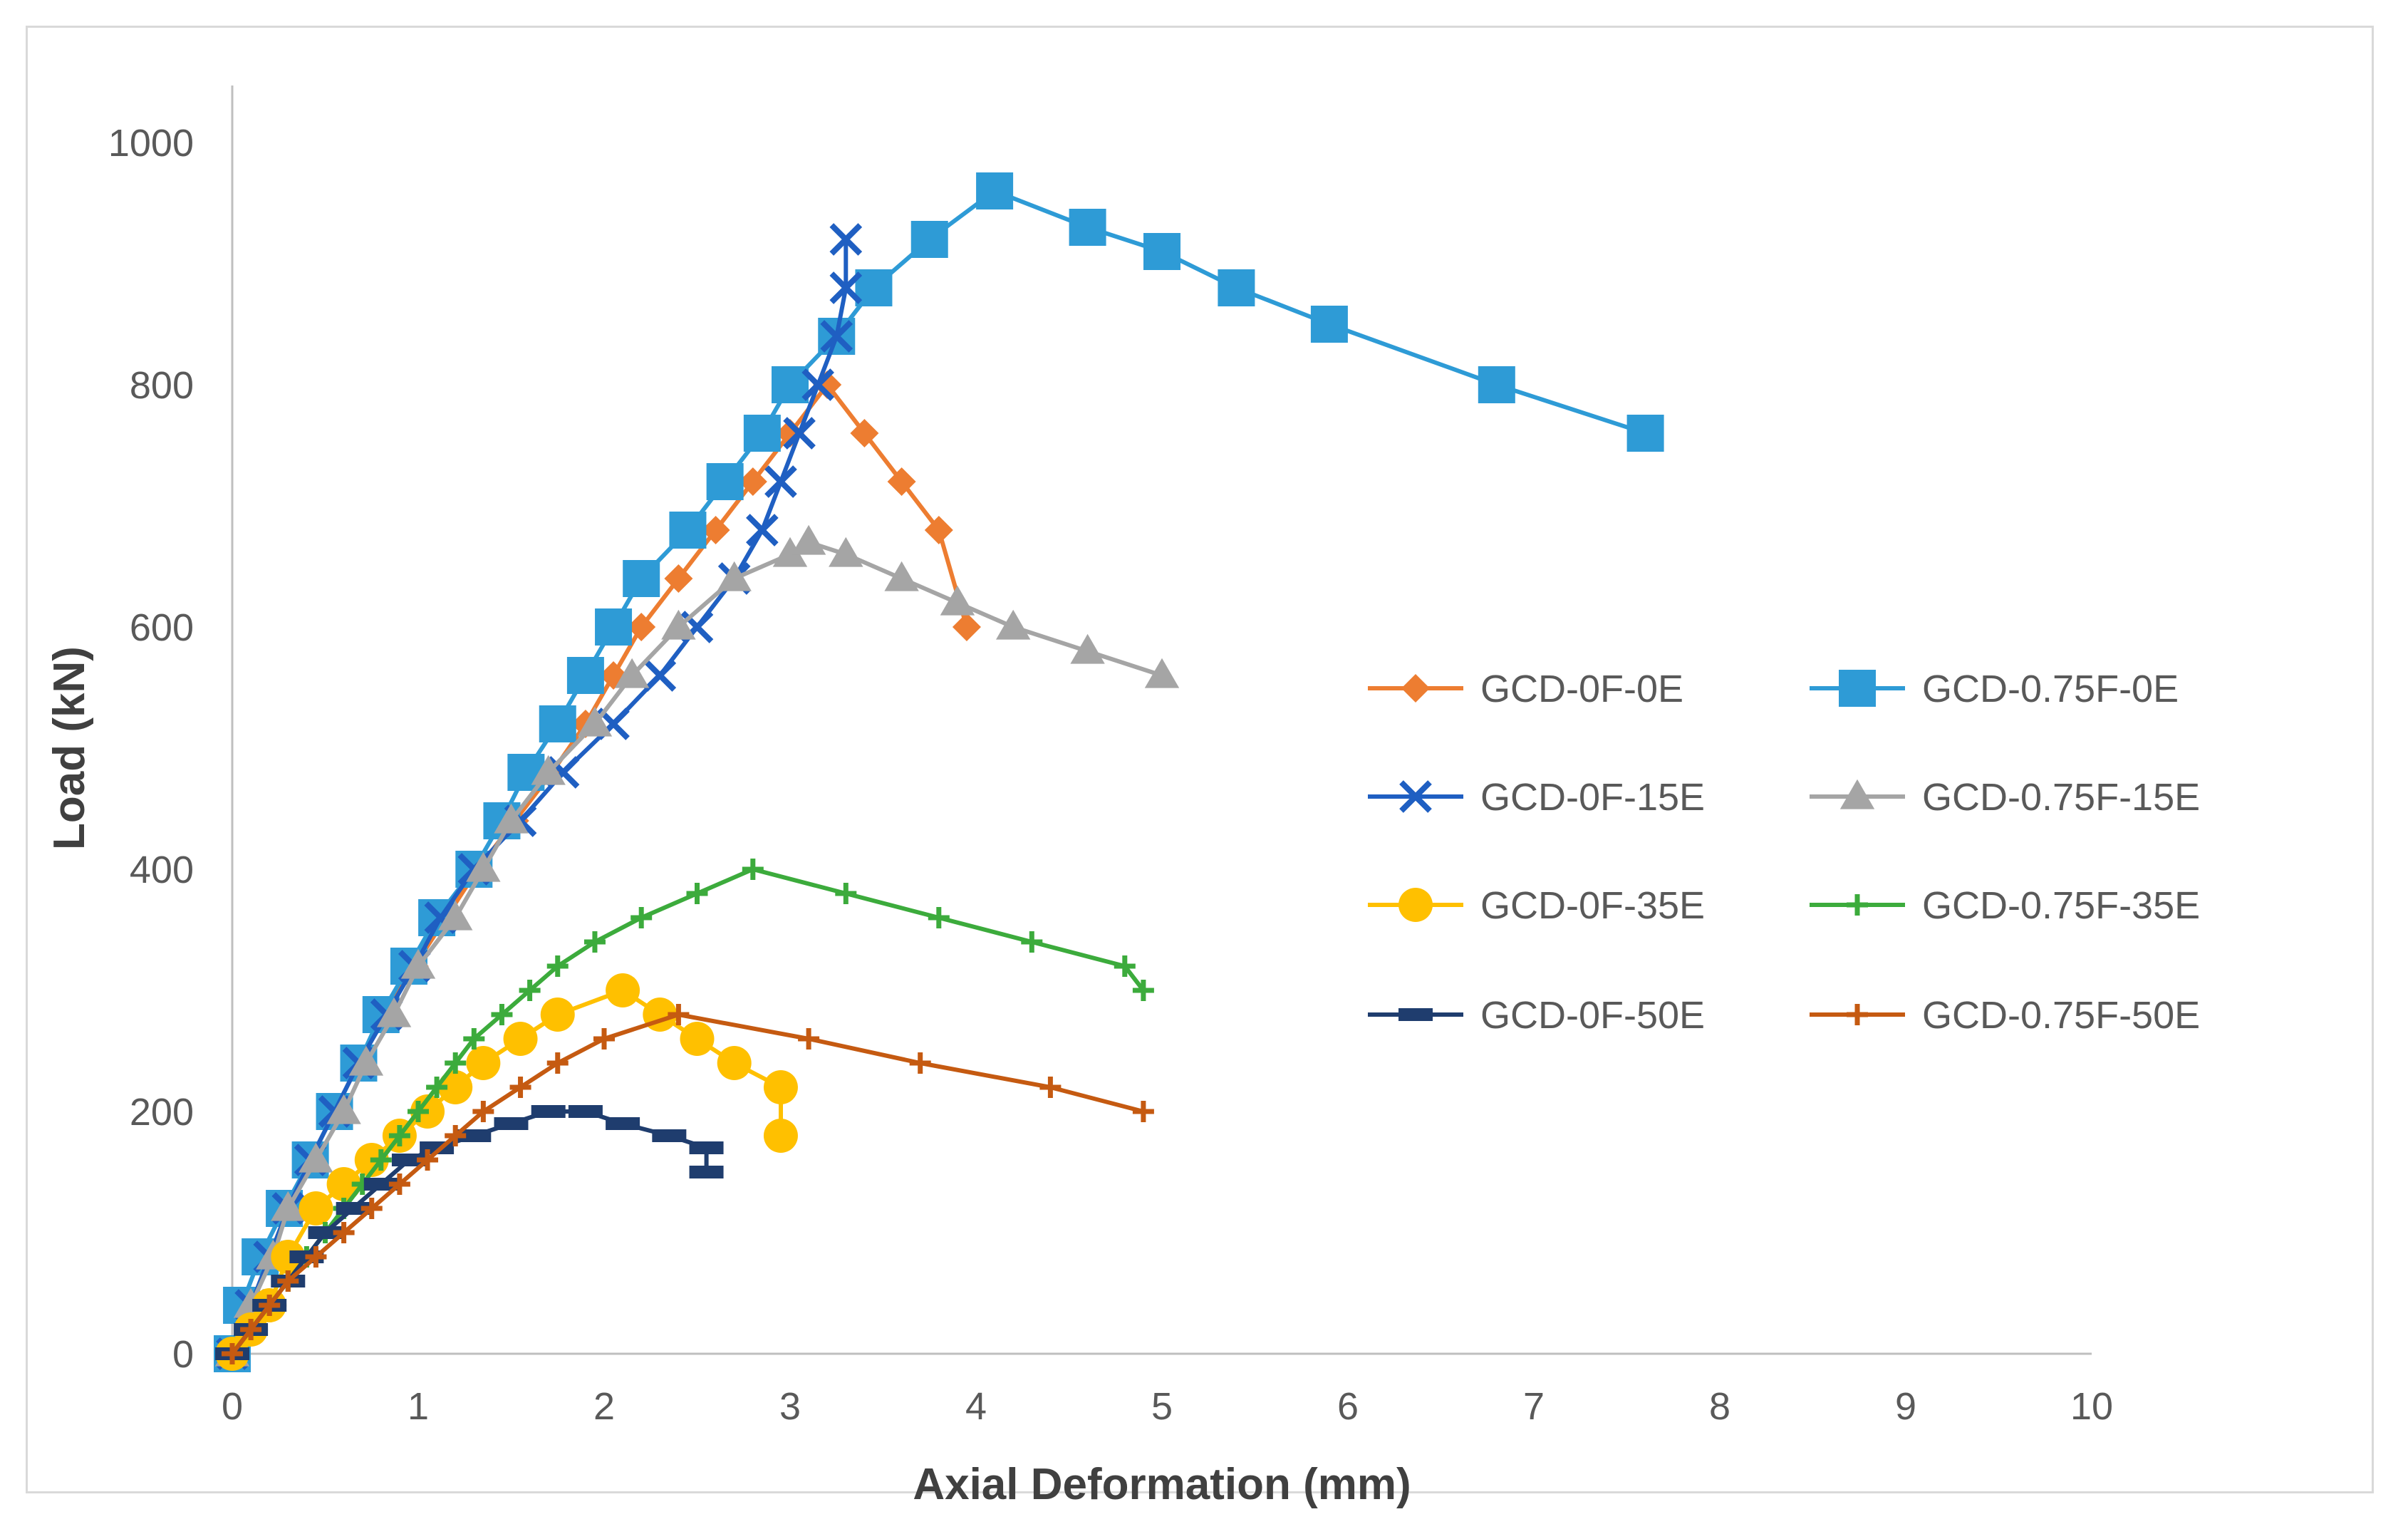  What do you see at coordinates (1592, 1015) in the screenshot?
I see `legend-label: GCD-0F-50E` at bounding box center [1592, 1015].